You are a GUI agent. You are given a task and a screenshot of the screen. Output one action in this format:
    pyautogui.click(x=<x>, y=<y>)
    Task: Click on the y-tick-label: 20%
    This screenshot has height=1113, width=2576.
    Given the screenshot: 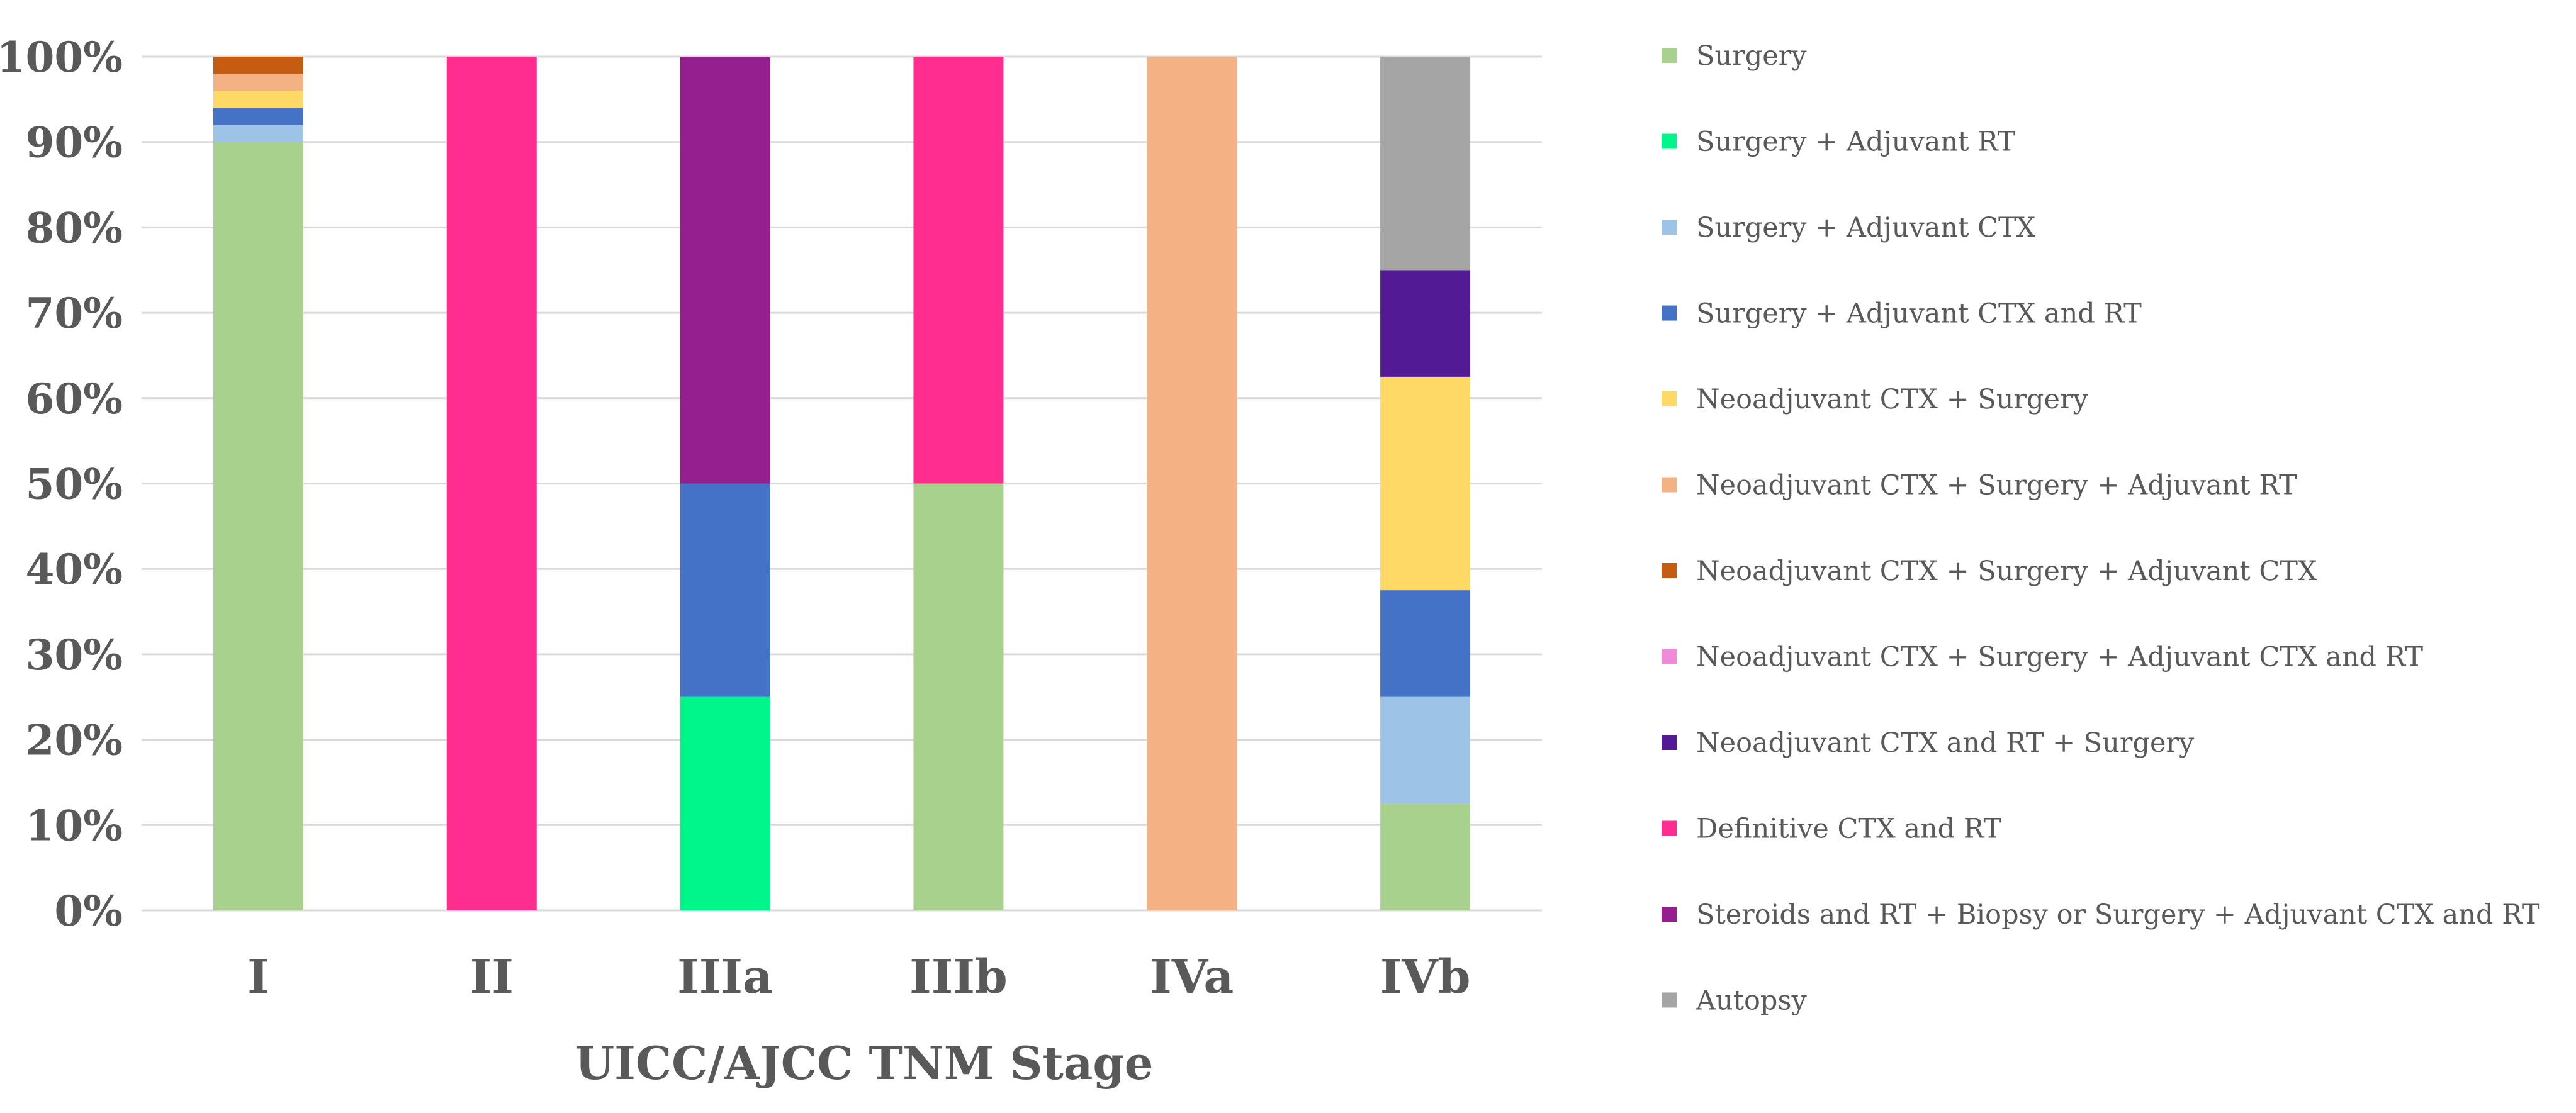 What is the action you would take?
    pyautogui.click(x=74, y=740)
    